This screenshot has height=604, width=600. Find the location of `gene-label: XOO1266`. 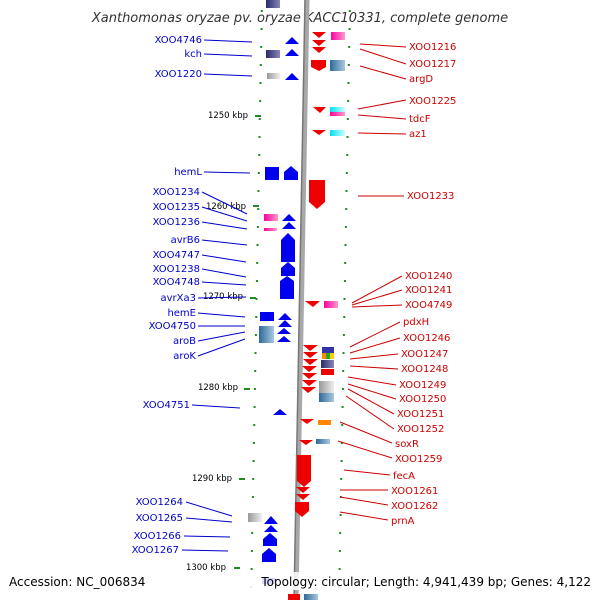

gene-label: XOO1266 is located at coordinates (157, 536).